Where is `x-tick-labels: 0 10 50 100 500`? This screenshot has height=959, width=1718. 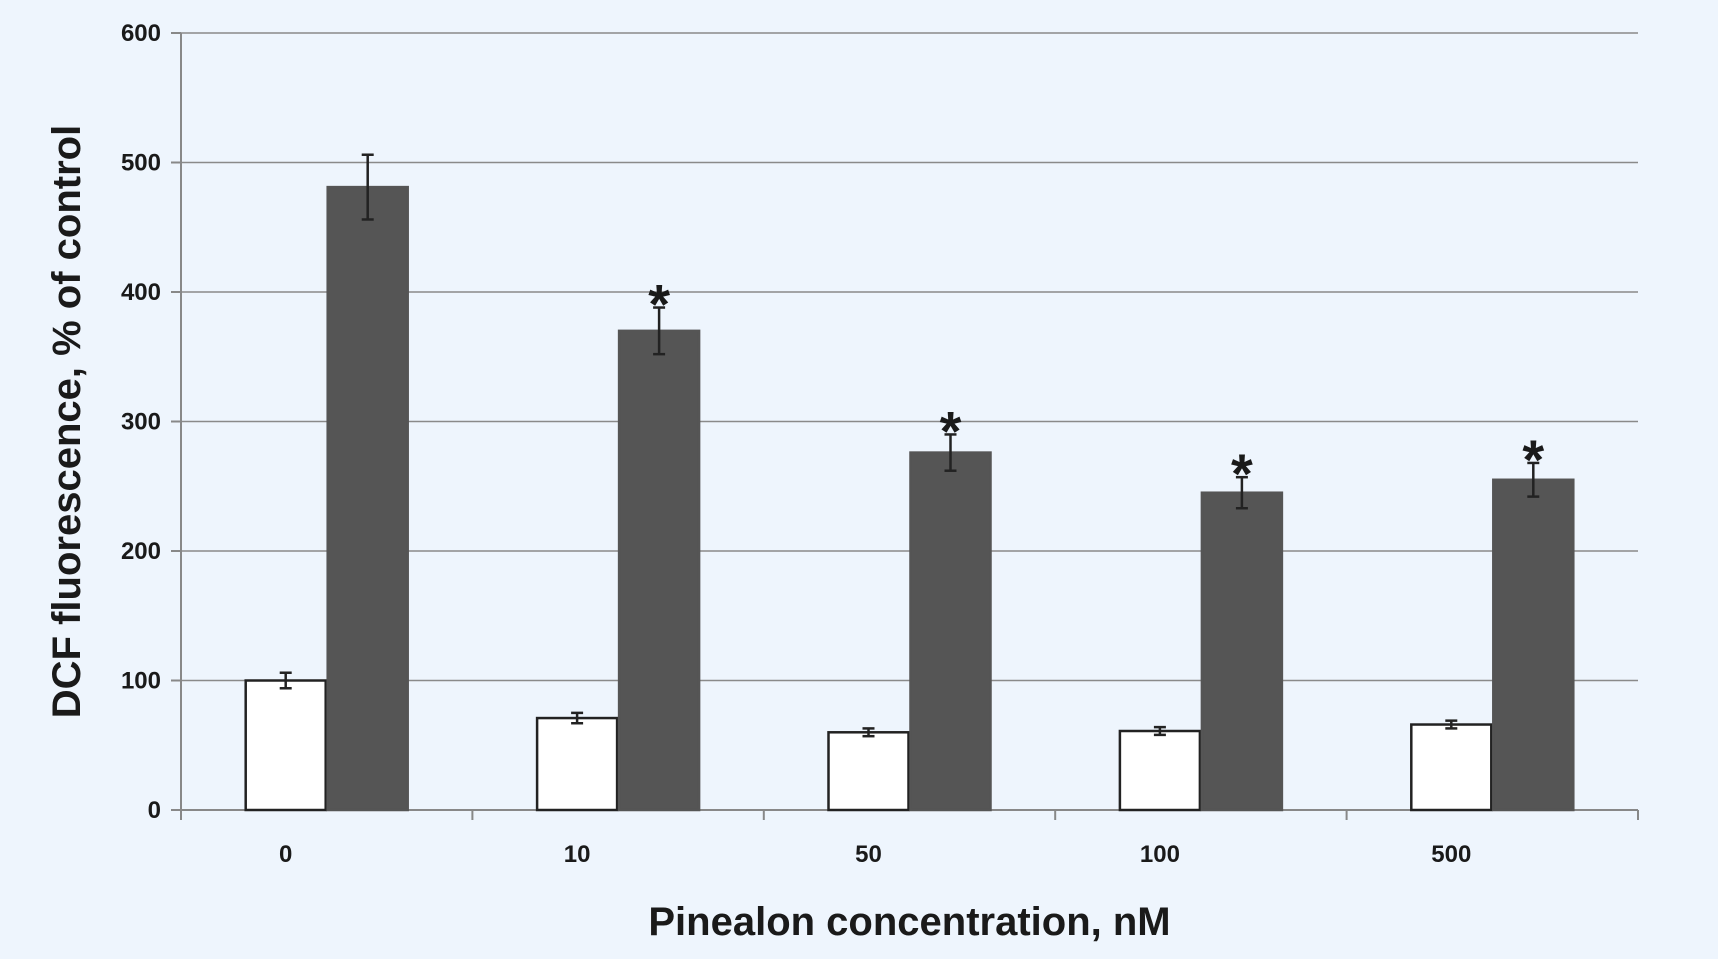 x-tick-labels: 0 10 50 100 500 is located at coordinates (875, 854).